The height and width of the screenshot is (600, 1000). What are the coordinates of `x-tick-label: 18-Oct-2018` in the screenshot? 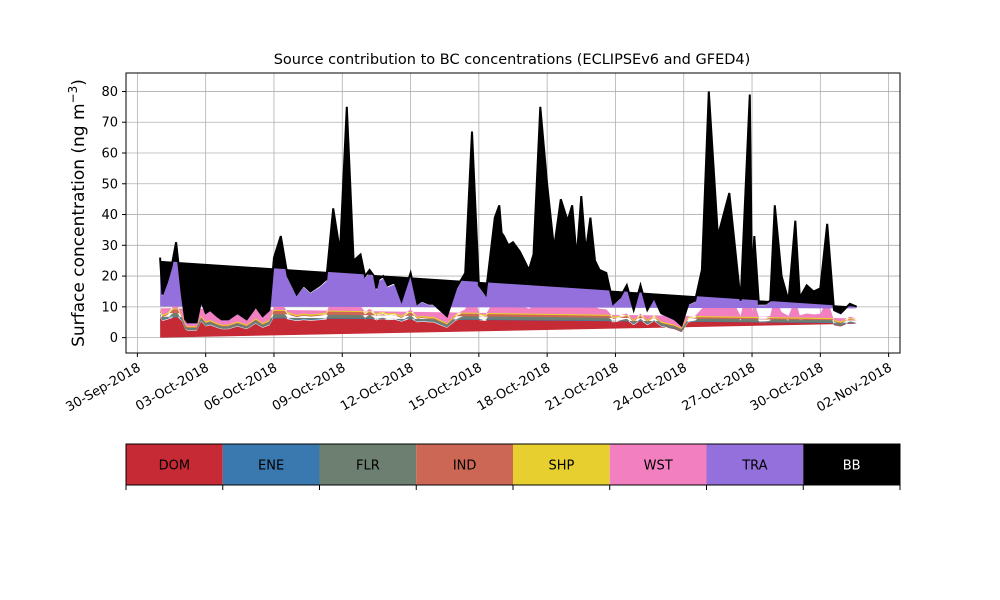 It's located at (514, 387).